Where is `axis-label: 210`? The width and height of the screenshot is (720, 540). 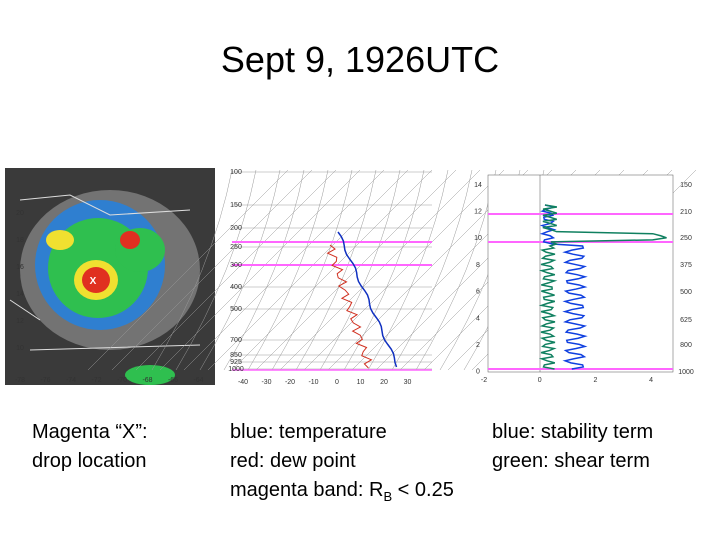
axis-label: 210 is located at coordinates (686, 212).